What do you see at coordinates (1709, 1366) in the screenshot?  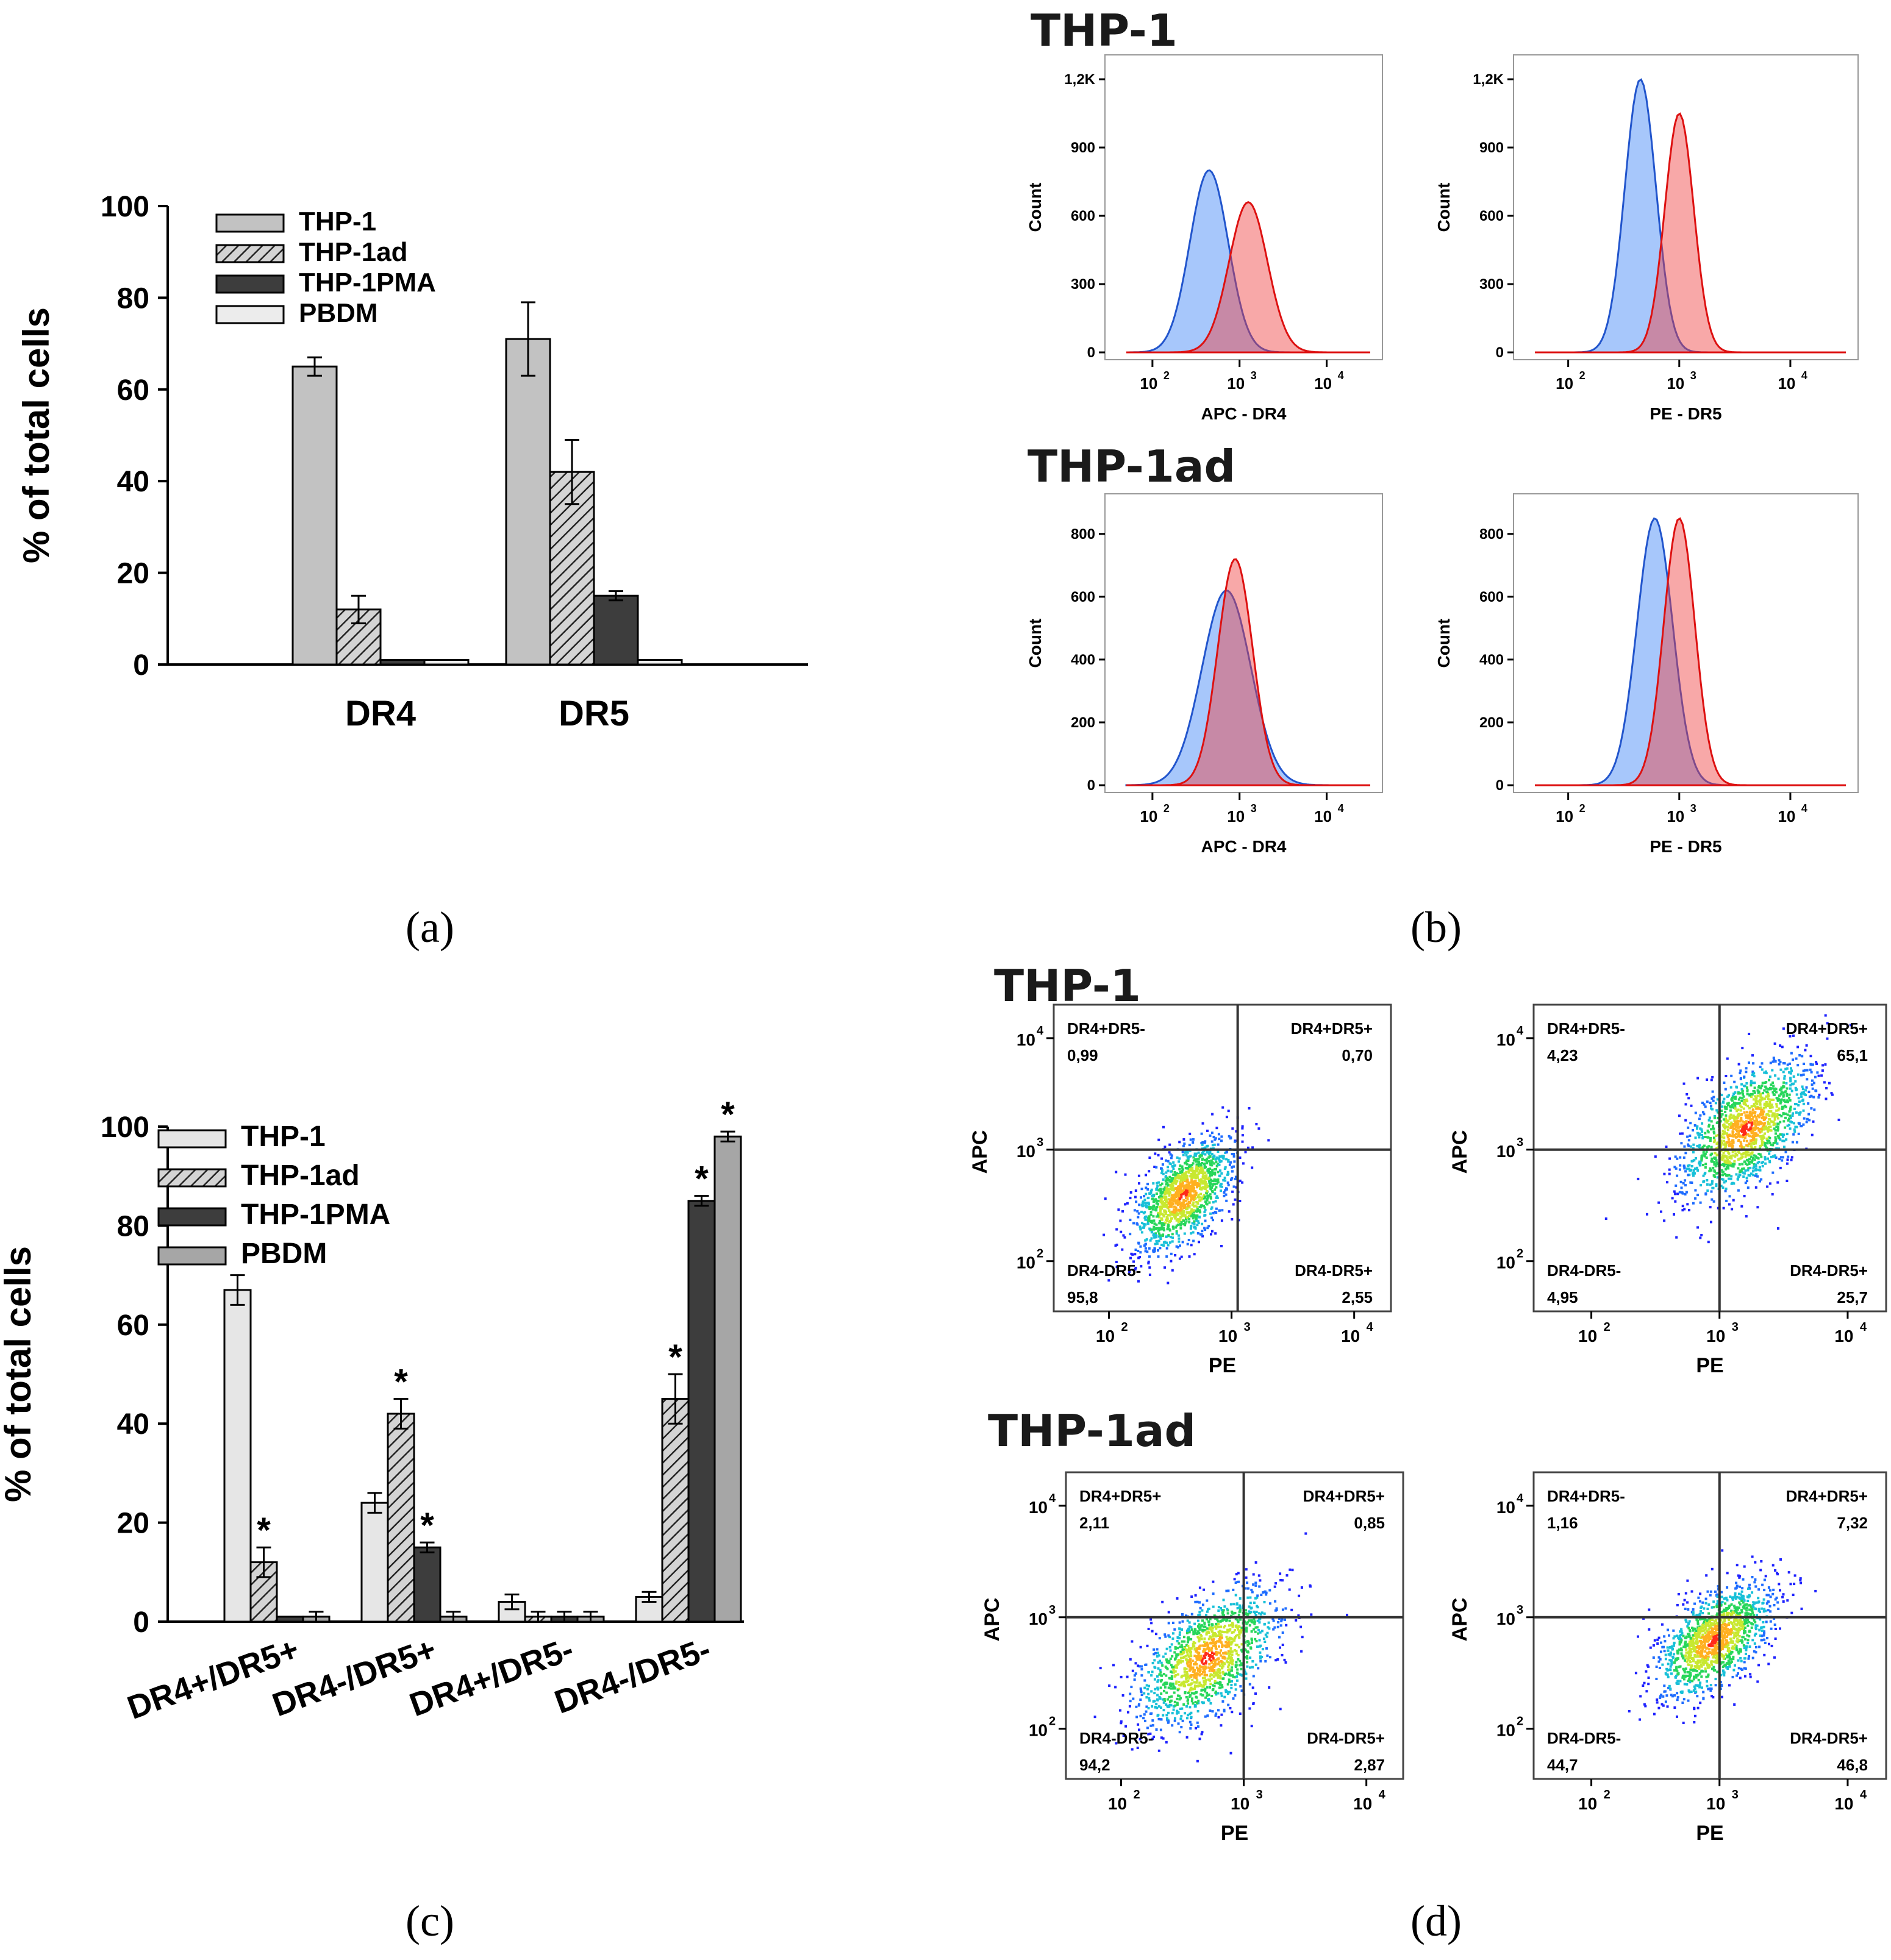 I see `x-axis-label: PE` at bounding box center [1709, 1366].